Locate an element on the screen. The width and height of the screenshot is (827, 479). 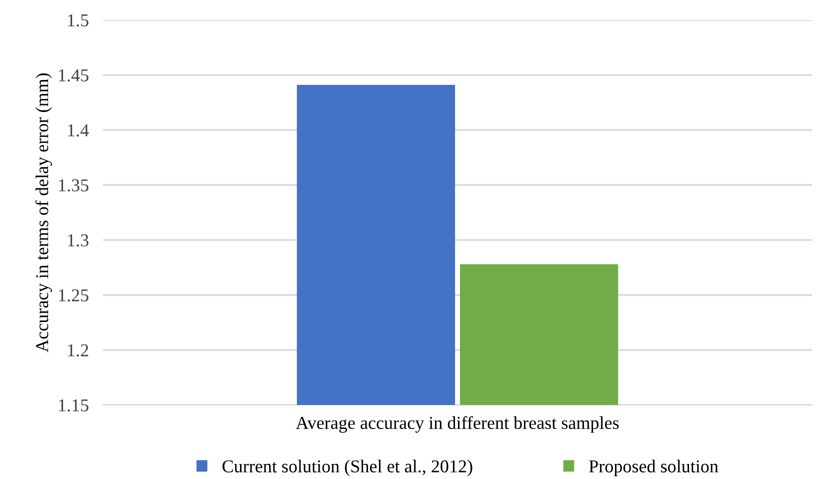
x-tick-label: Average accuracy in different breast samples is located at coordinates (457, 424).